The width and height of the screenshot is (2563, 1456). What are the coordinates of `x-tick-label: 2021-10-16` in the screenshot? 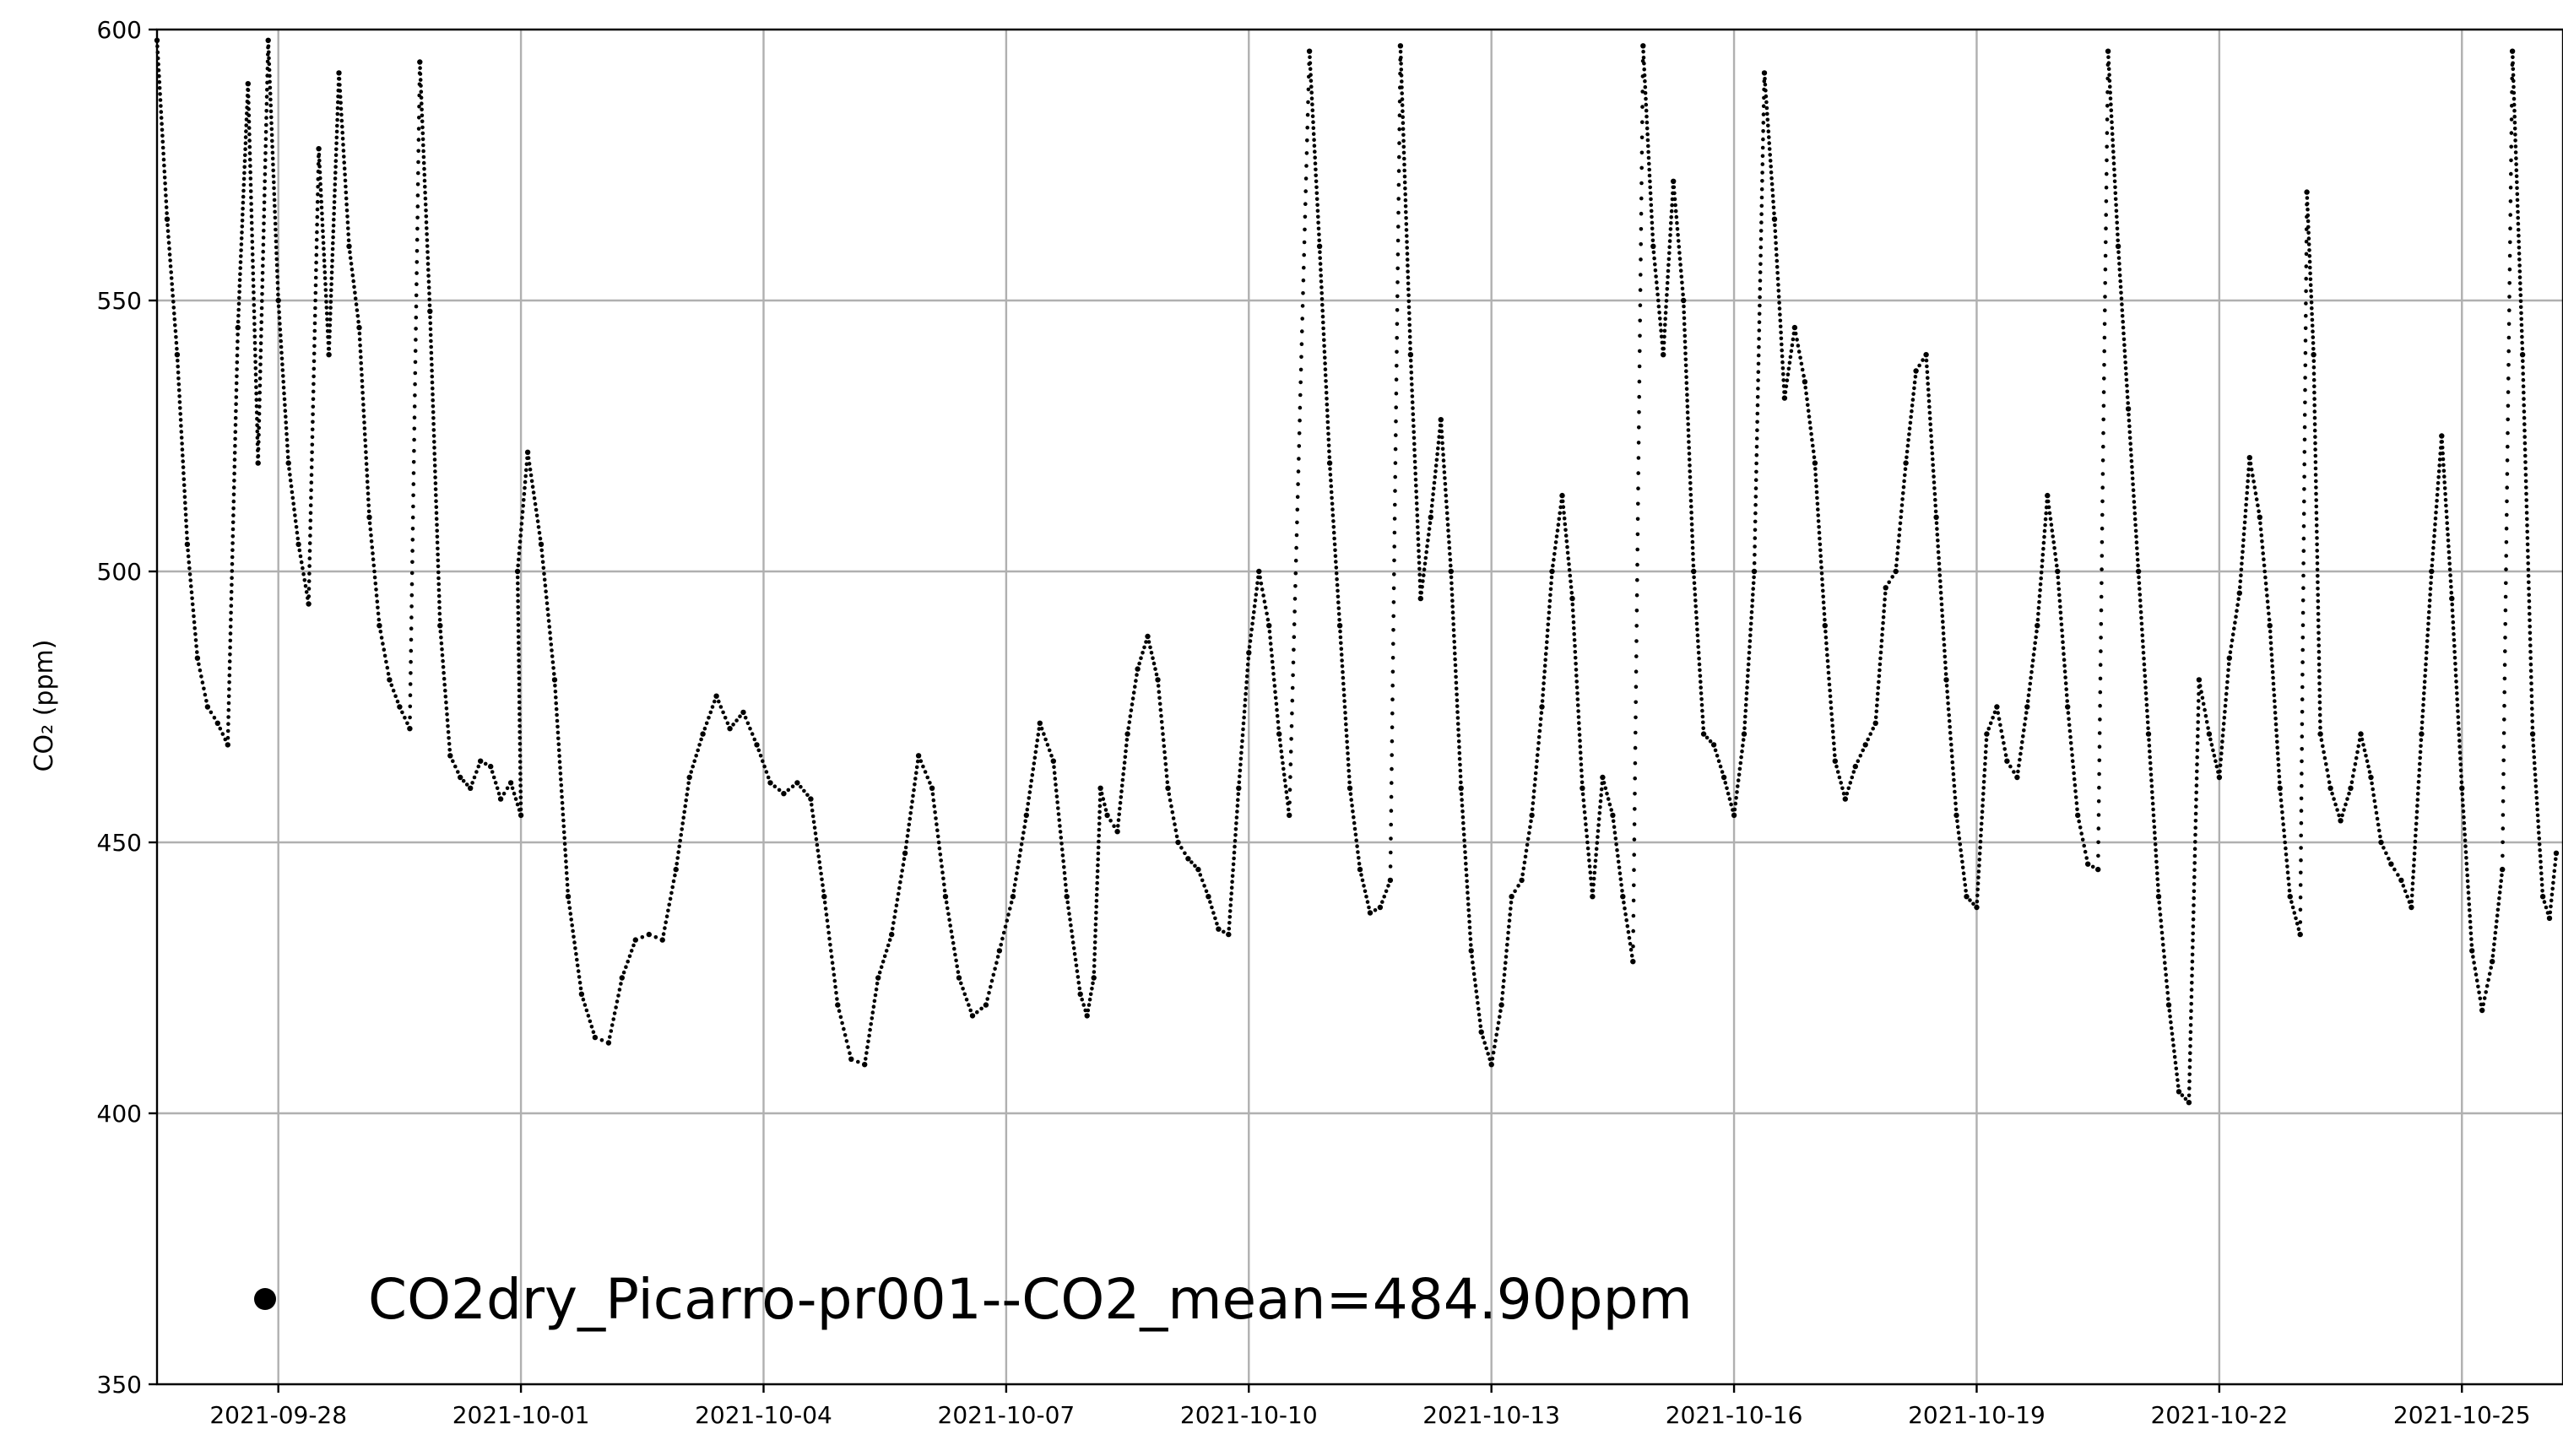 It's located at (1734, 1415).